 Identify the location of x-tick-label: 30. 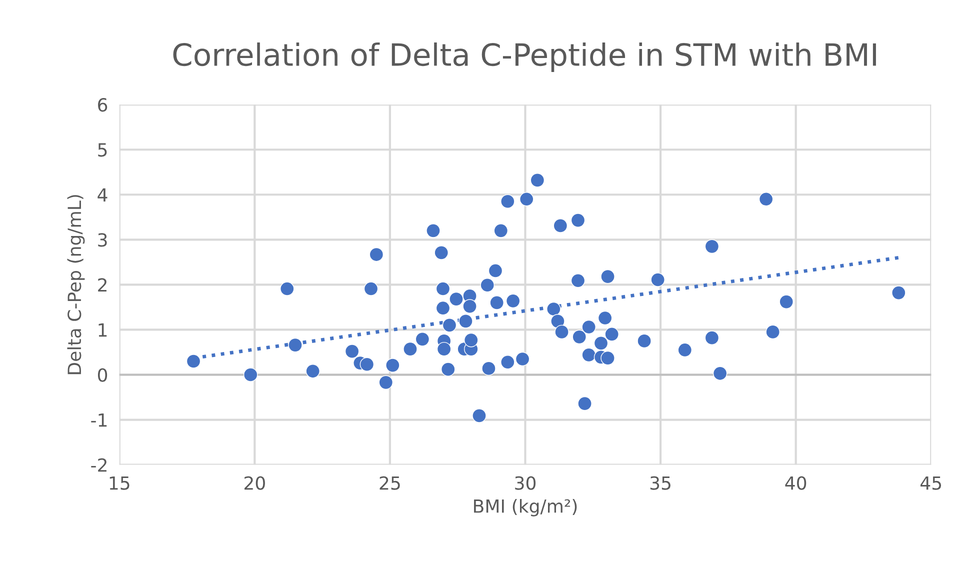
(525, 483).